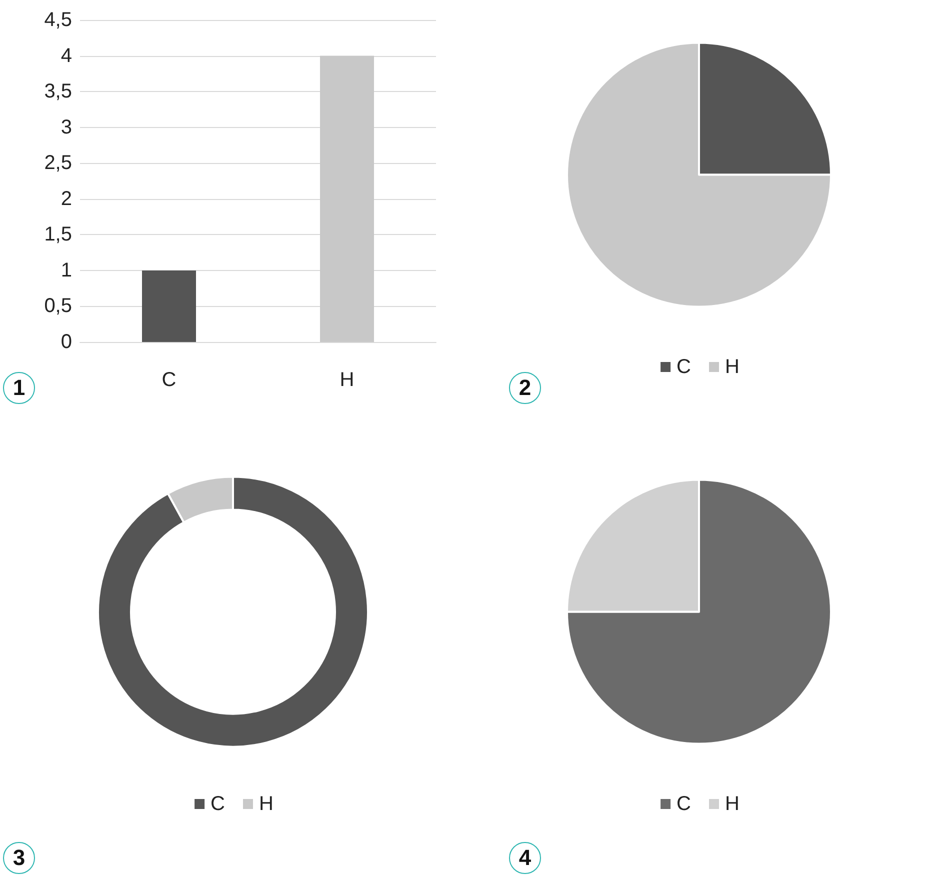 This screenshot has width=933, height=875. What do you see at coordinates (66, 199) in the screenshot?
I see `y-tick-label: 2` at bounding box center [66, 199].